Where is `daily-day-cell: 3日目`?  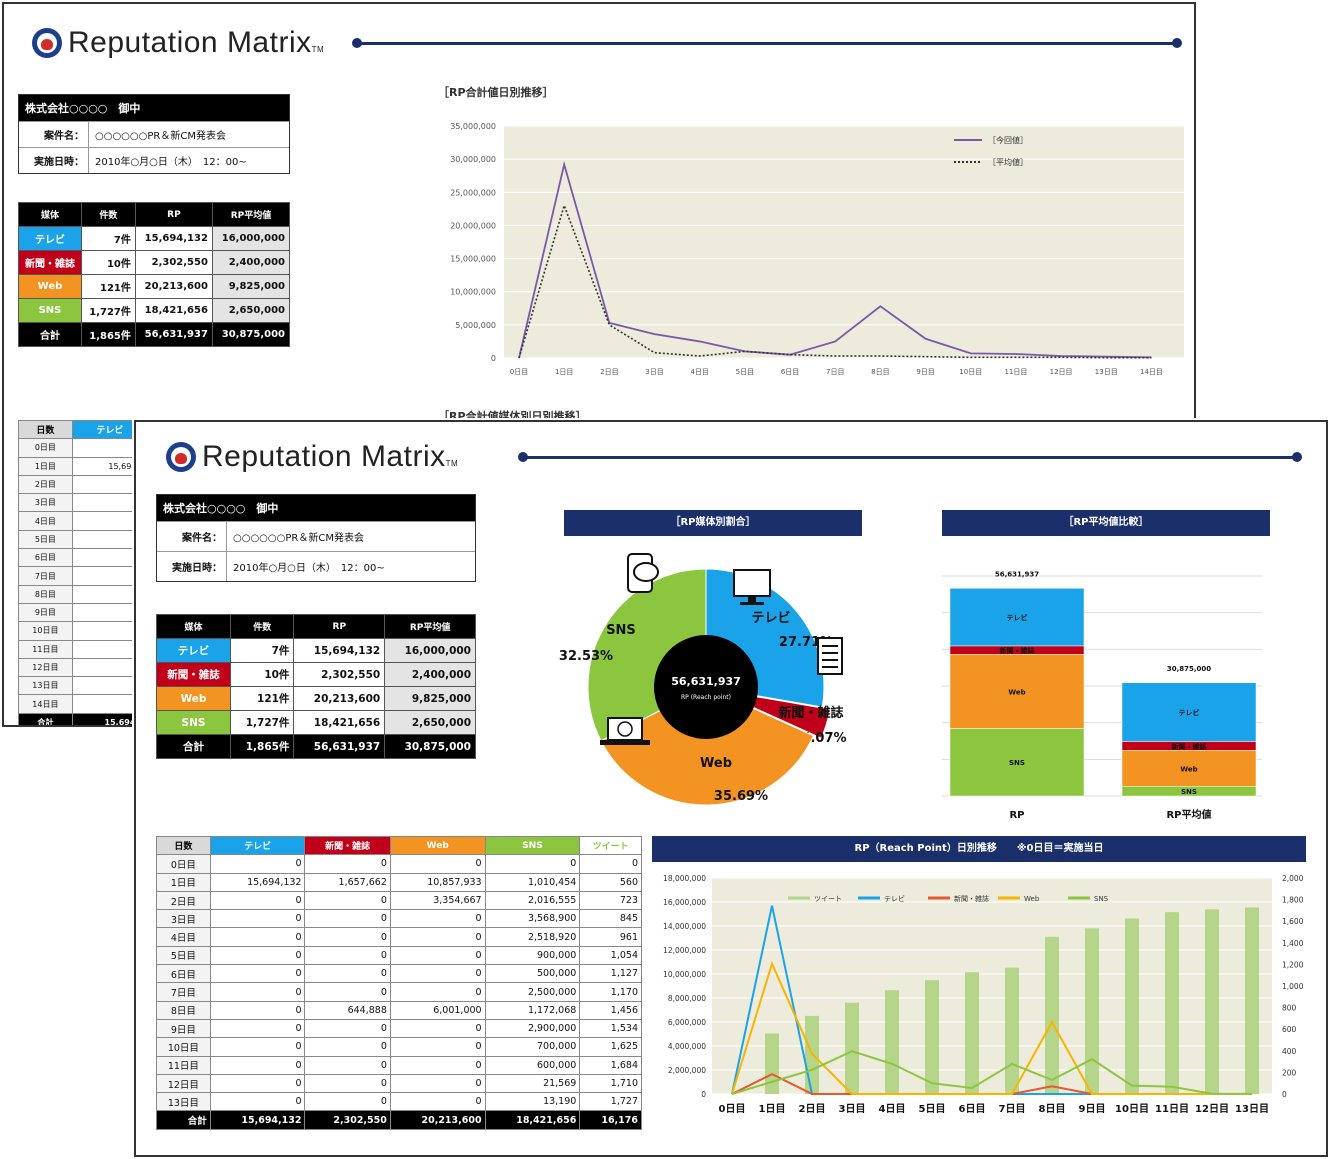 daily-day-cell: 3日目 is located at coordinates (45, 503).